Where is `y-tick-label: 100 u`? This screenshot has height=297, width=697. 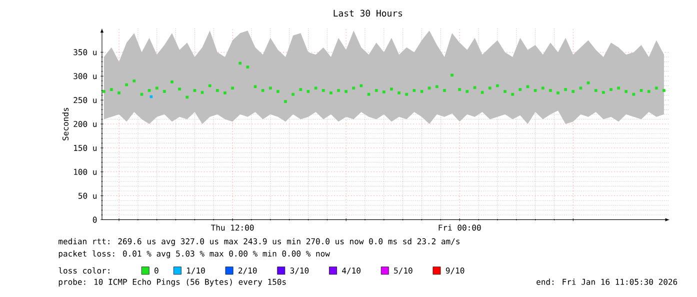 y-tick-label: 100 u is located at coordinates (85, 171).